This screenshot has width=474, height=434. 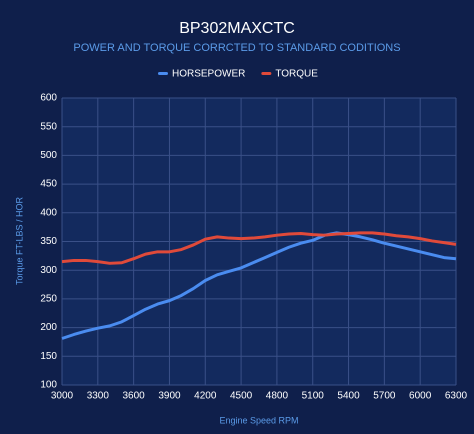 What do you see at coordinates (19, 240) in the screenshot?
I see `y-axis-label: Torque FT-LBS / HOR` at bounding box center [19, 240].